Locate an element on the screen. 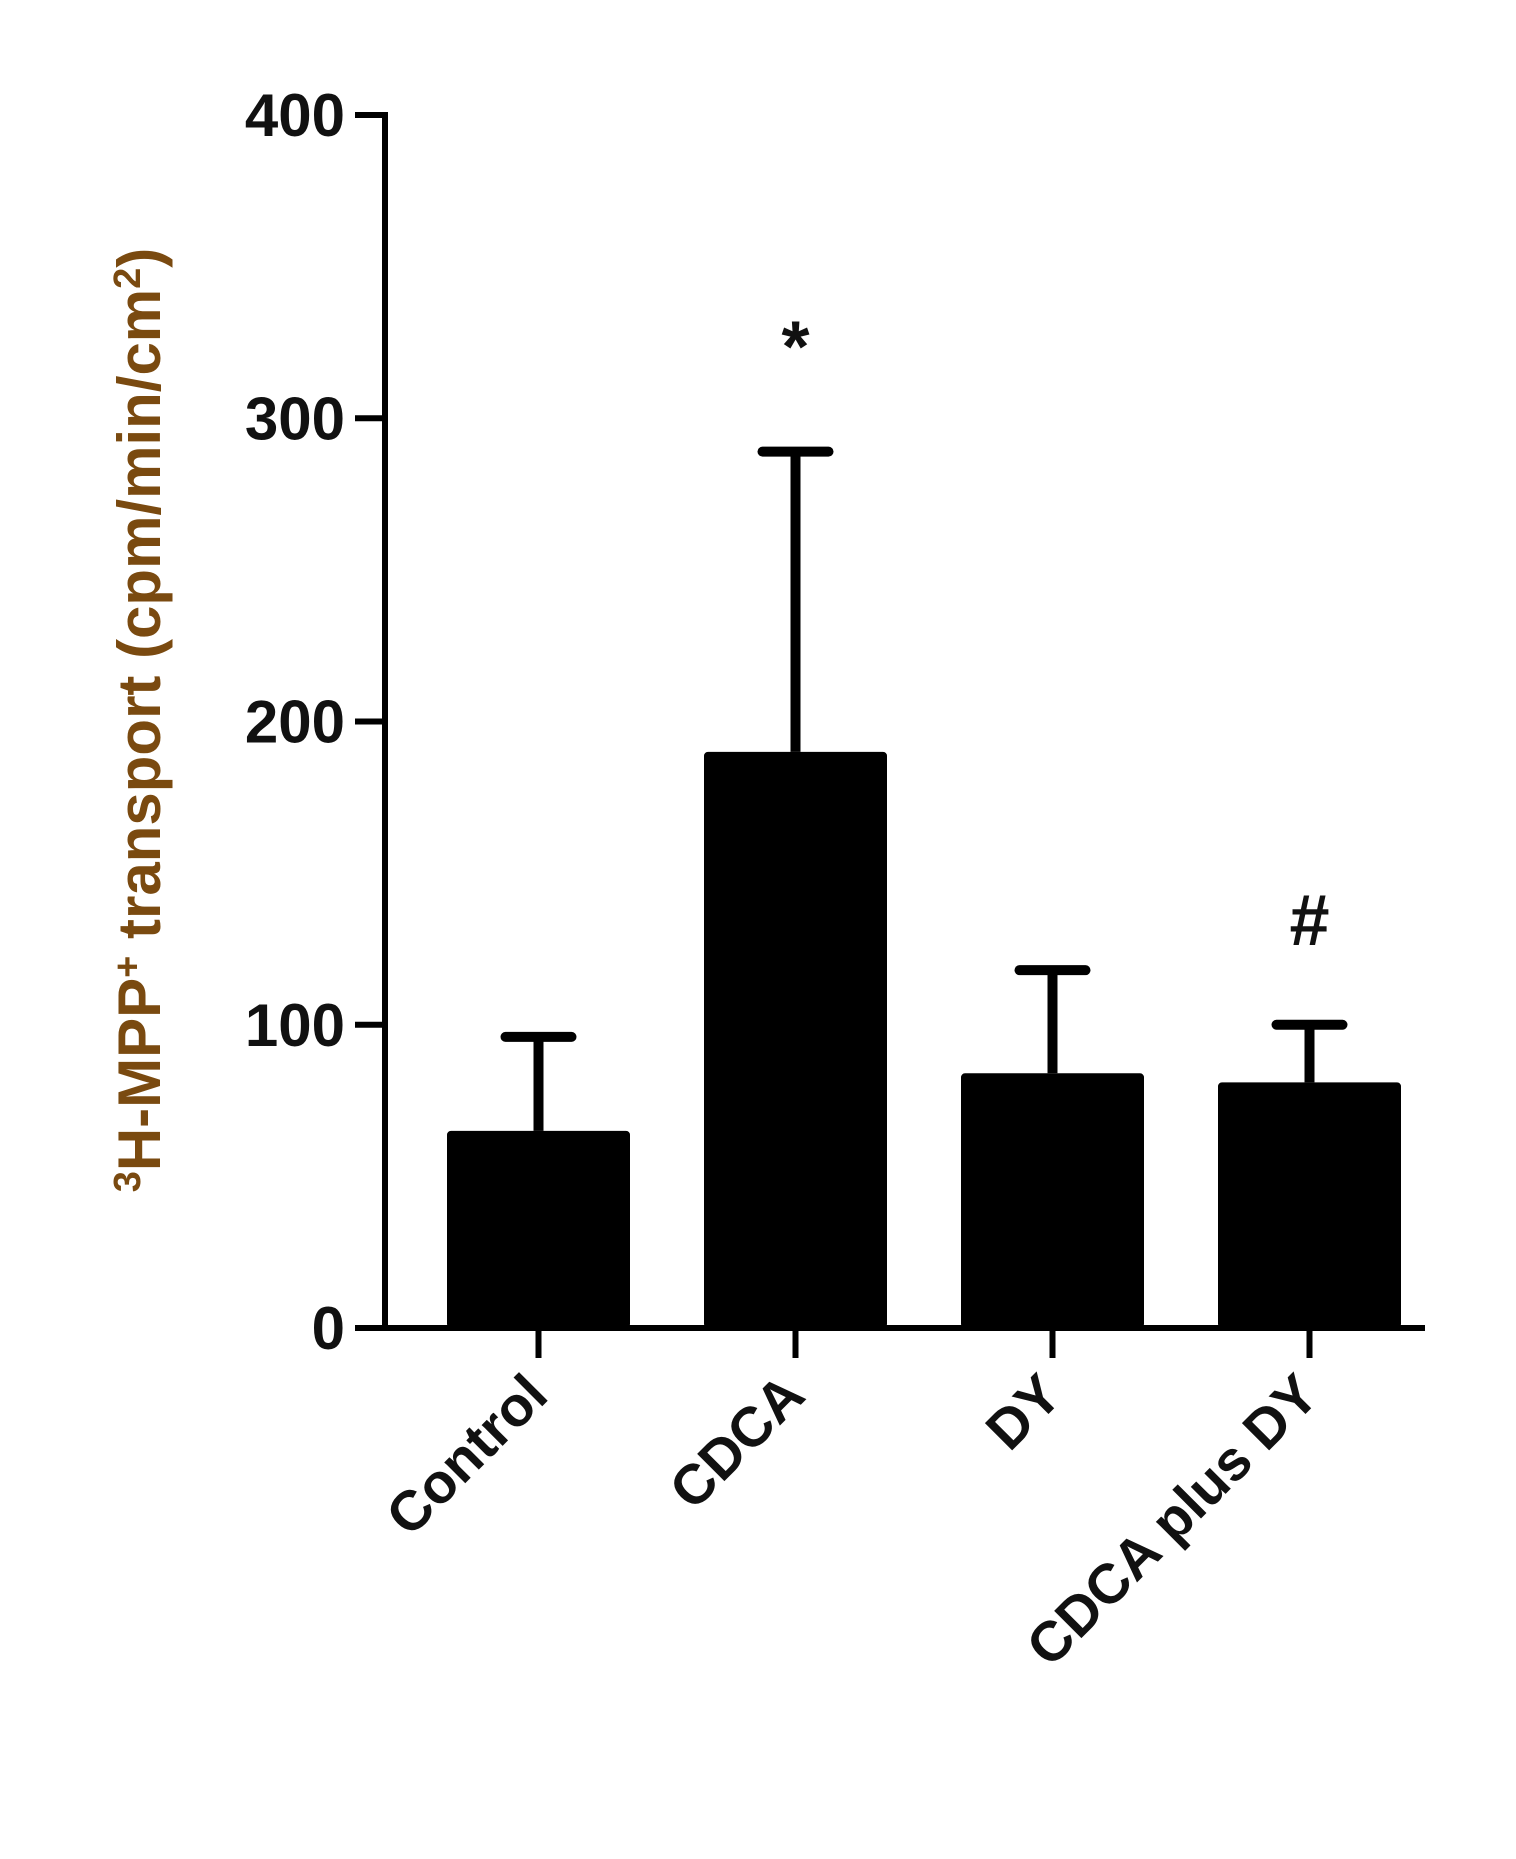 The image size is (1516, 1859). annotation-3: # is located at coordinates (1309, 921).